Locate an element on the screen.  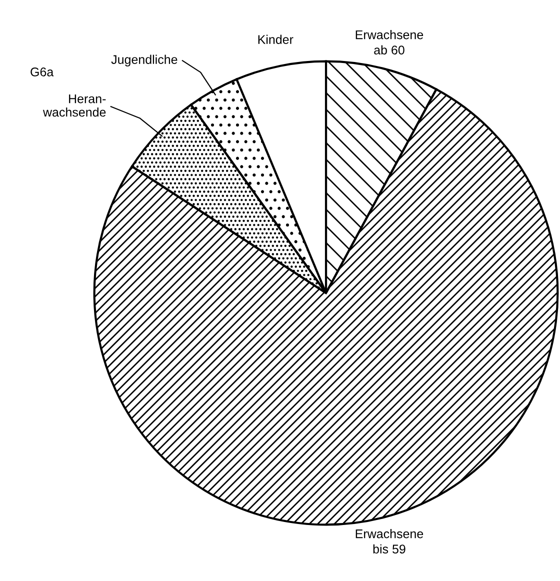
slice-label: Kinder is located at coordinates (276, 39).